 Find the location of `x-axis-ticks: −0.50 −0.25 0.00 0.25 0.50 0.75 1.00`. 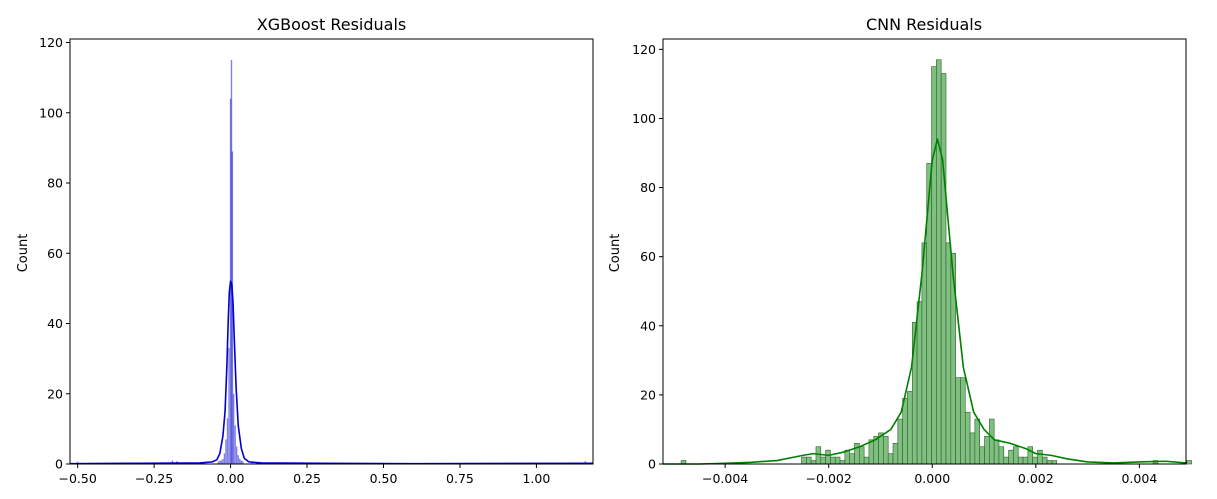

x-axis-ticks: −0.50 −0.25 0.00 0.25 0.50 0.75 1.00 is located at coordinates (304, 475).